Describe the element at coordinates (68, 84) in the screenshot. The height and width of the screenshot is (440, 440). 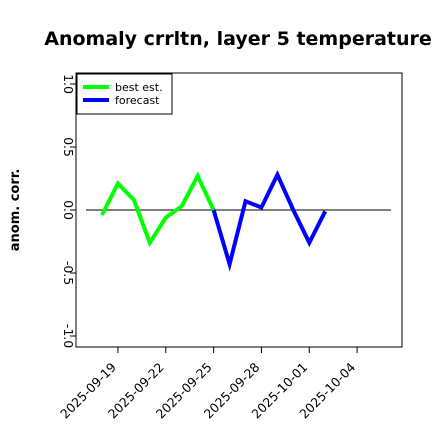
I see `y-tick-label: 1.0` at that location.